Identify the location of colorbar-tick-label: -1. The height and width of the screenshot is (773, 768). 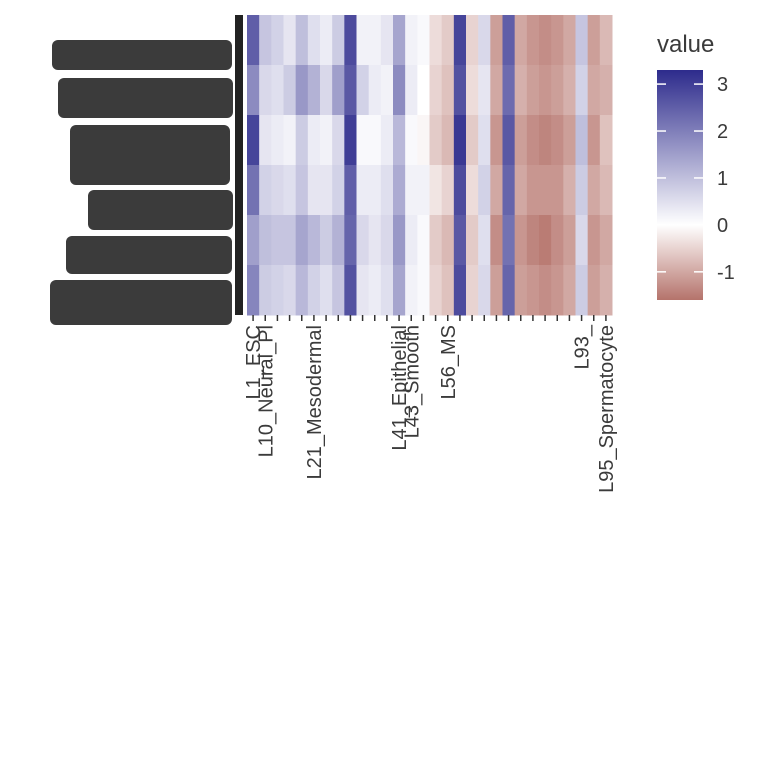
(726, 273).